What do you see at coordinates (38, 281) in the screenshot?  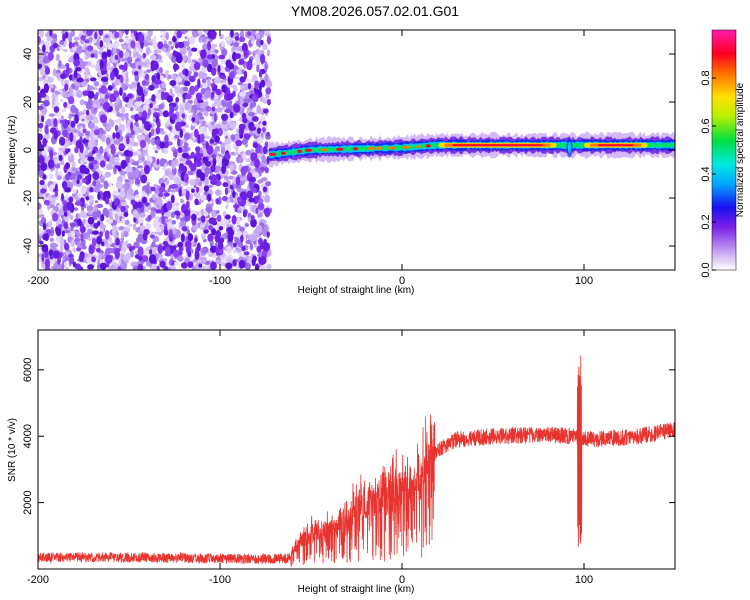 I see `x-tick-label: -200` at bounding box center [38, 281].